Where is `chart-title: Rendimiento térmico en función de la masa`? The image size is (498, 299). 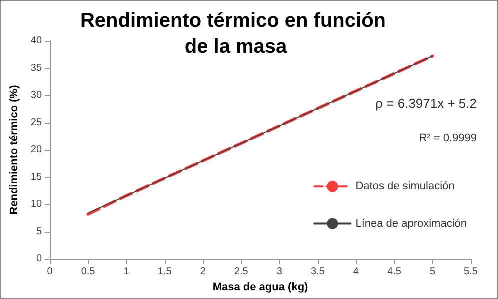
chart-title: Rendimiento térmico en función de la masa is located at coordinates (236, 34).